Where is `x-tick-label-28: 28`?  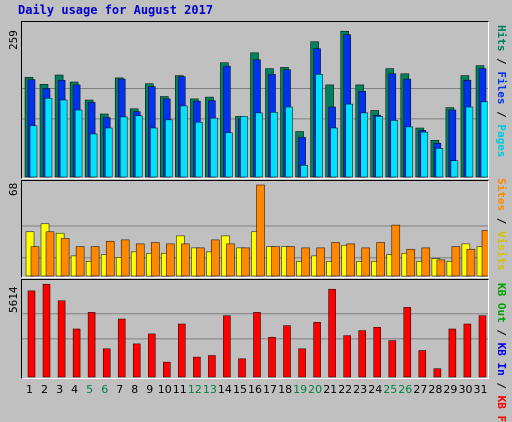
x-tick-label-28: 28 is located at coordinates (435, 389).